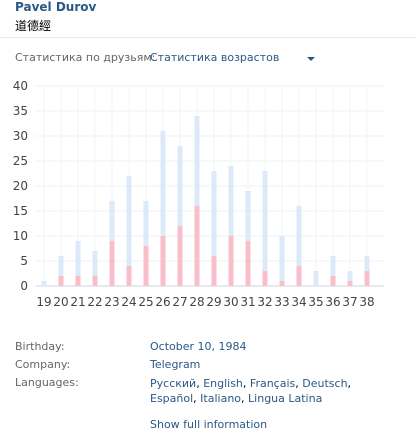 This screenshot has height=447, width=416. I want to click on x-tick-label: 34, so click(298, 302).